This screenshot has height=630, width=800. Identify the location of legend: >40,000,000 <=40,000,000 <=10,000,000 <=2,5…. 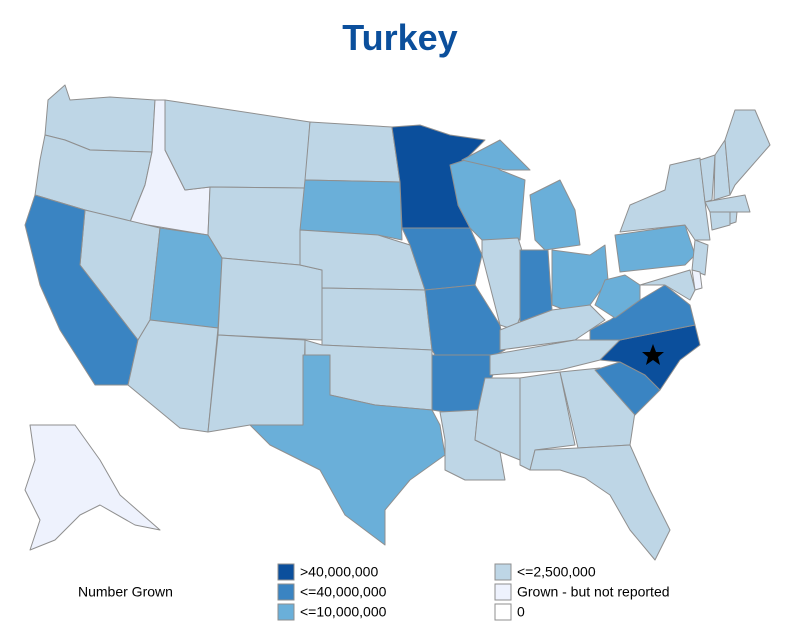
(473, 592).